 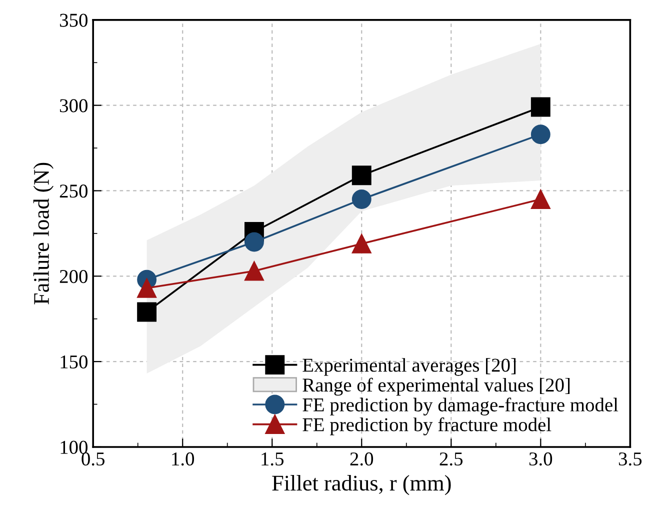 What do you see at coordinates (43, 233) in the screenshot?
I see `y-axis-title: Failure load (N)` at bounding box center [43, 233].